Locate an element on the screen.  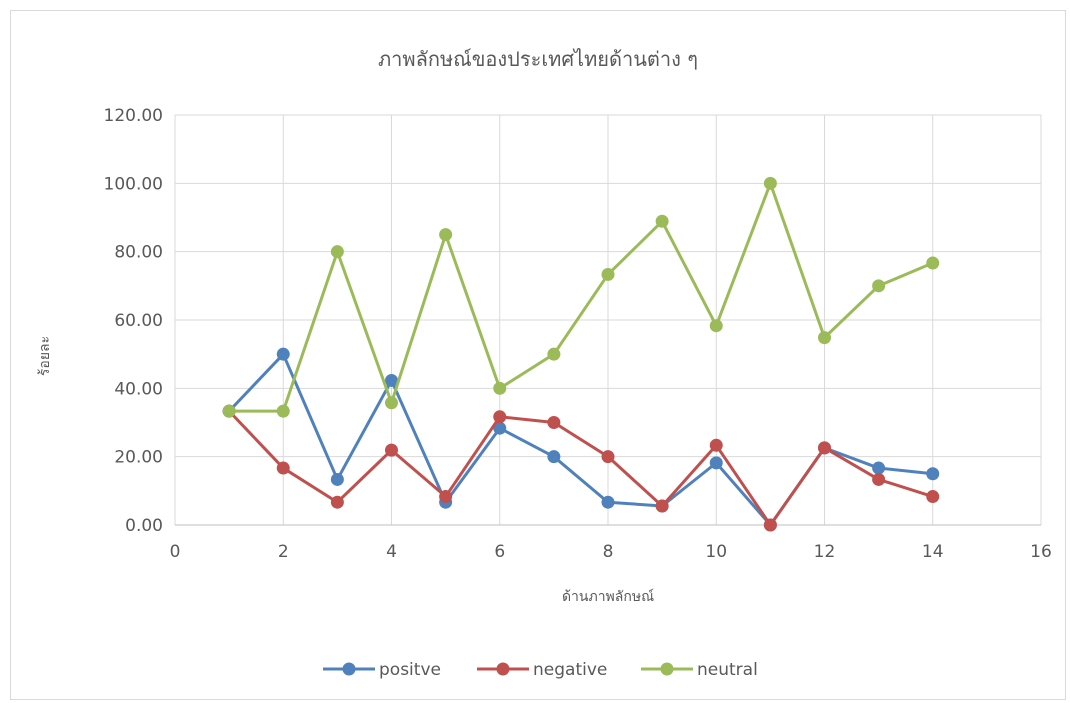
y-axis-label: ร้อยละ is located at coordinates (45, 356).